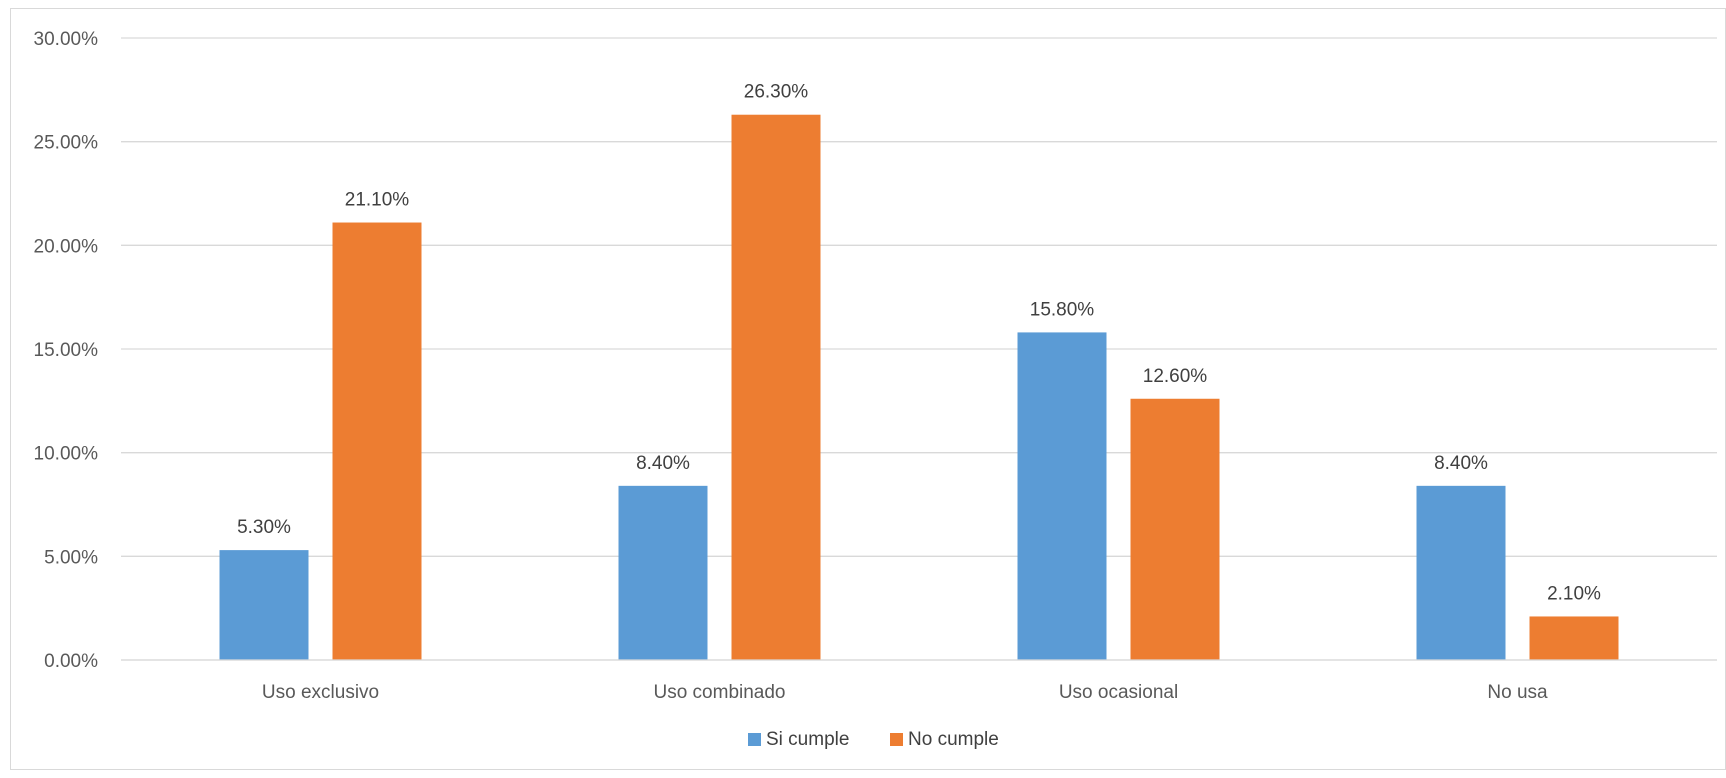  I want to click on data-label-no-cumple: 12.60%, so click(1175, 376).